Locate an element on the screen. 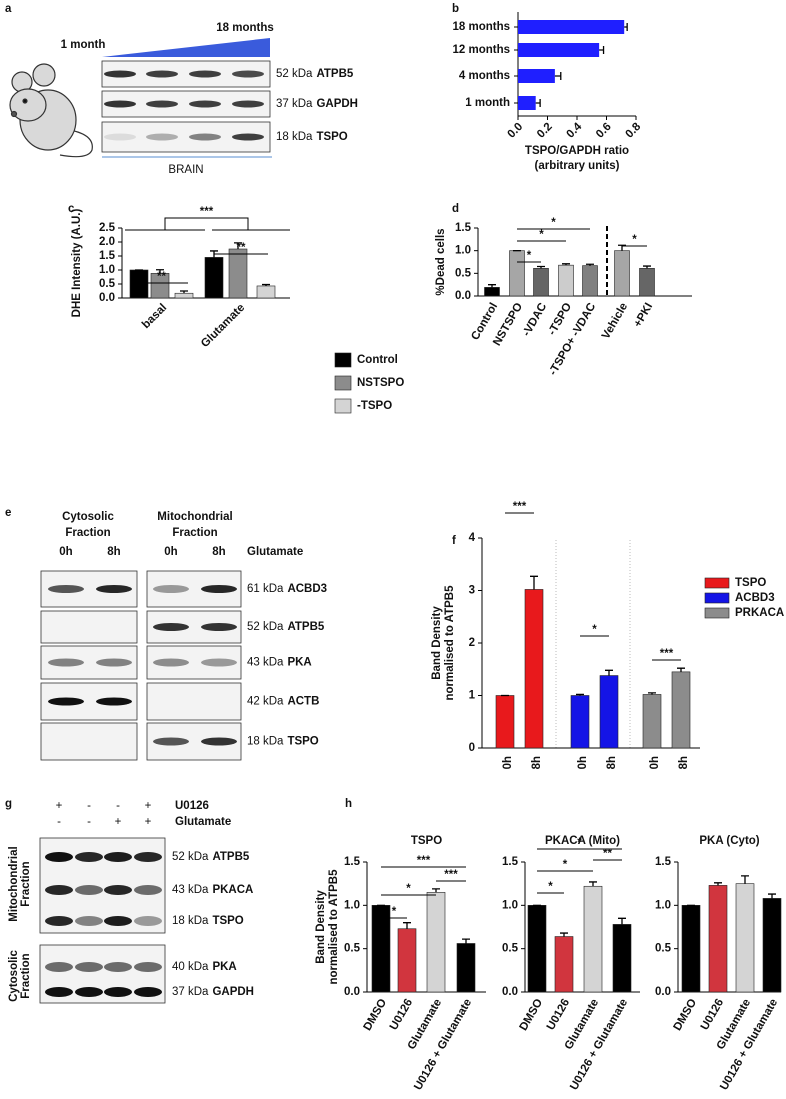 The image size is (786, 1099). protein: ACTB is located at coordinates (303, 702).